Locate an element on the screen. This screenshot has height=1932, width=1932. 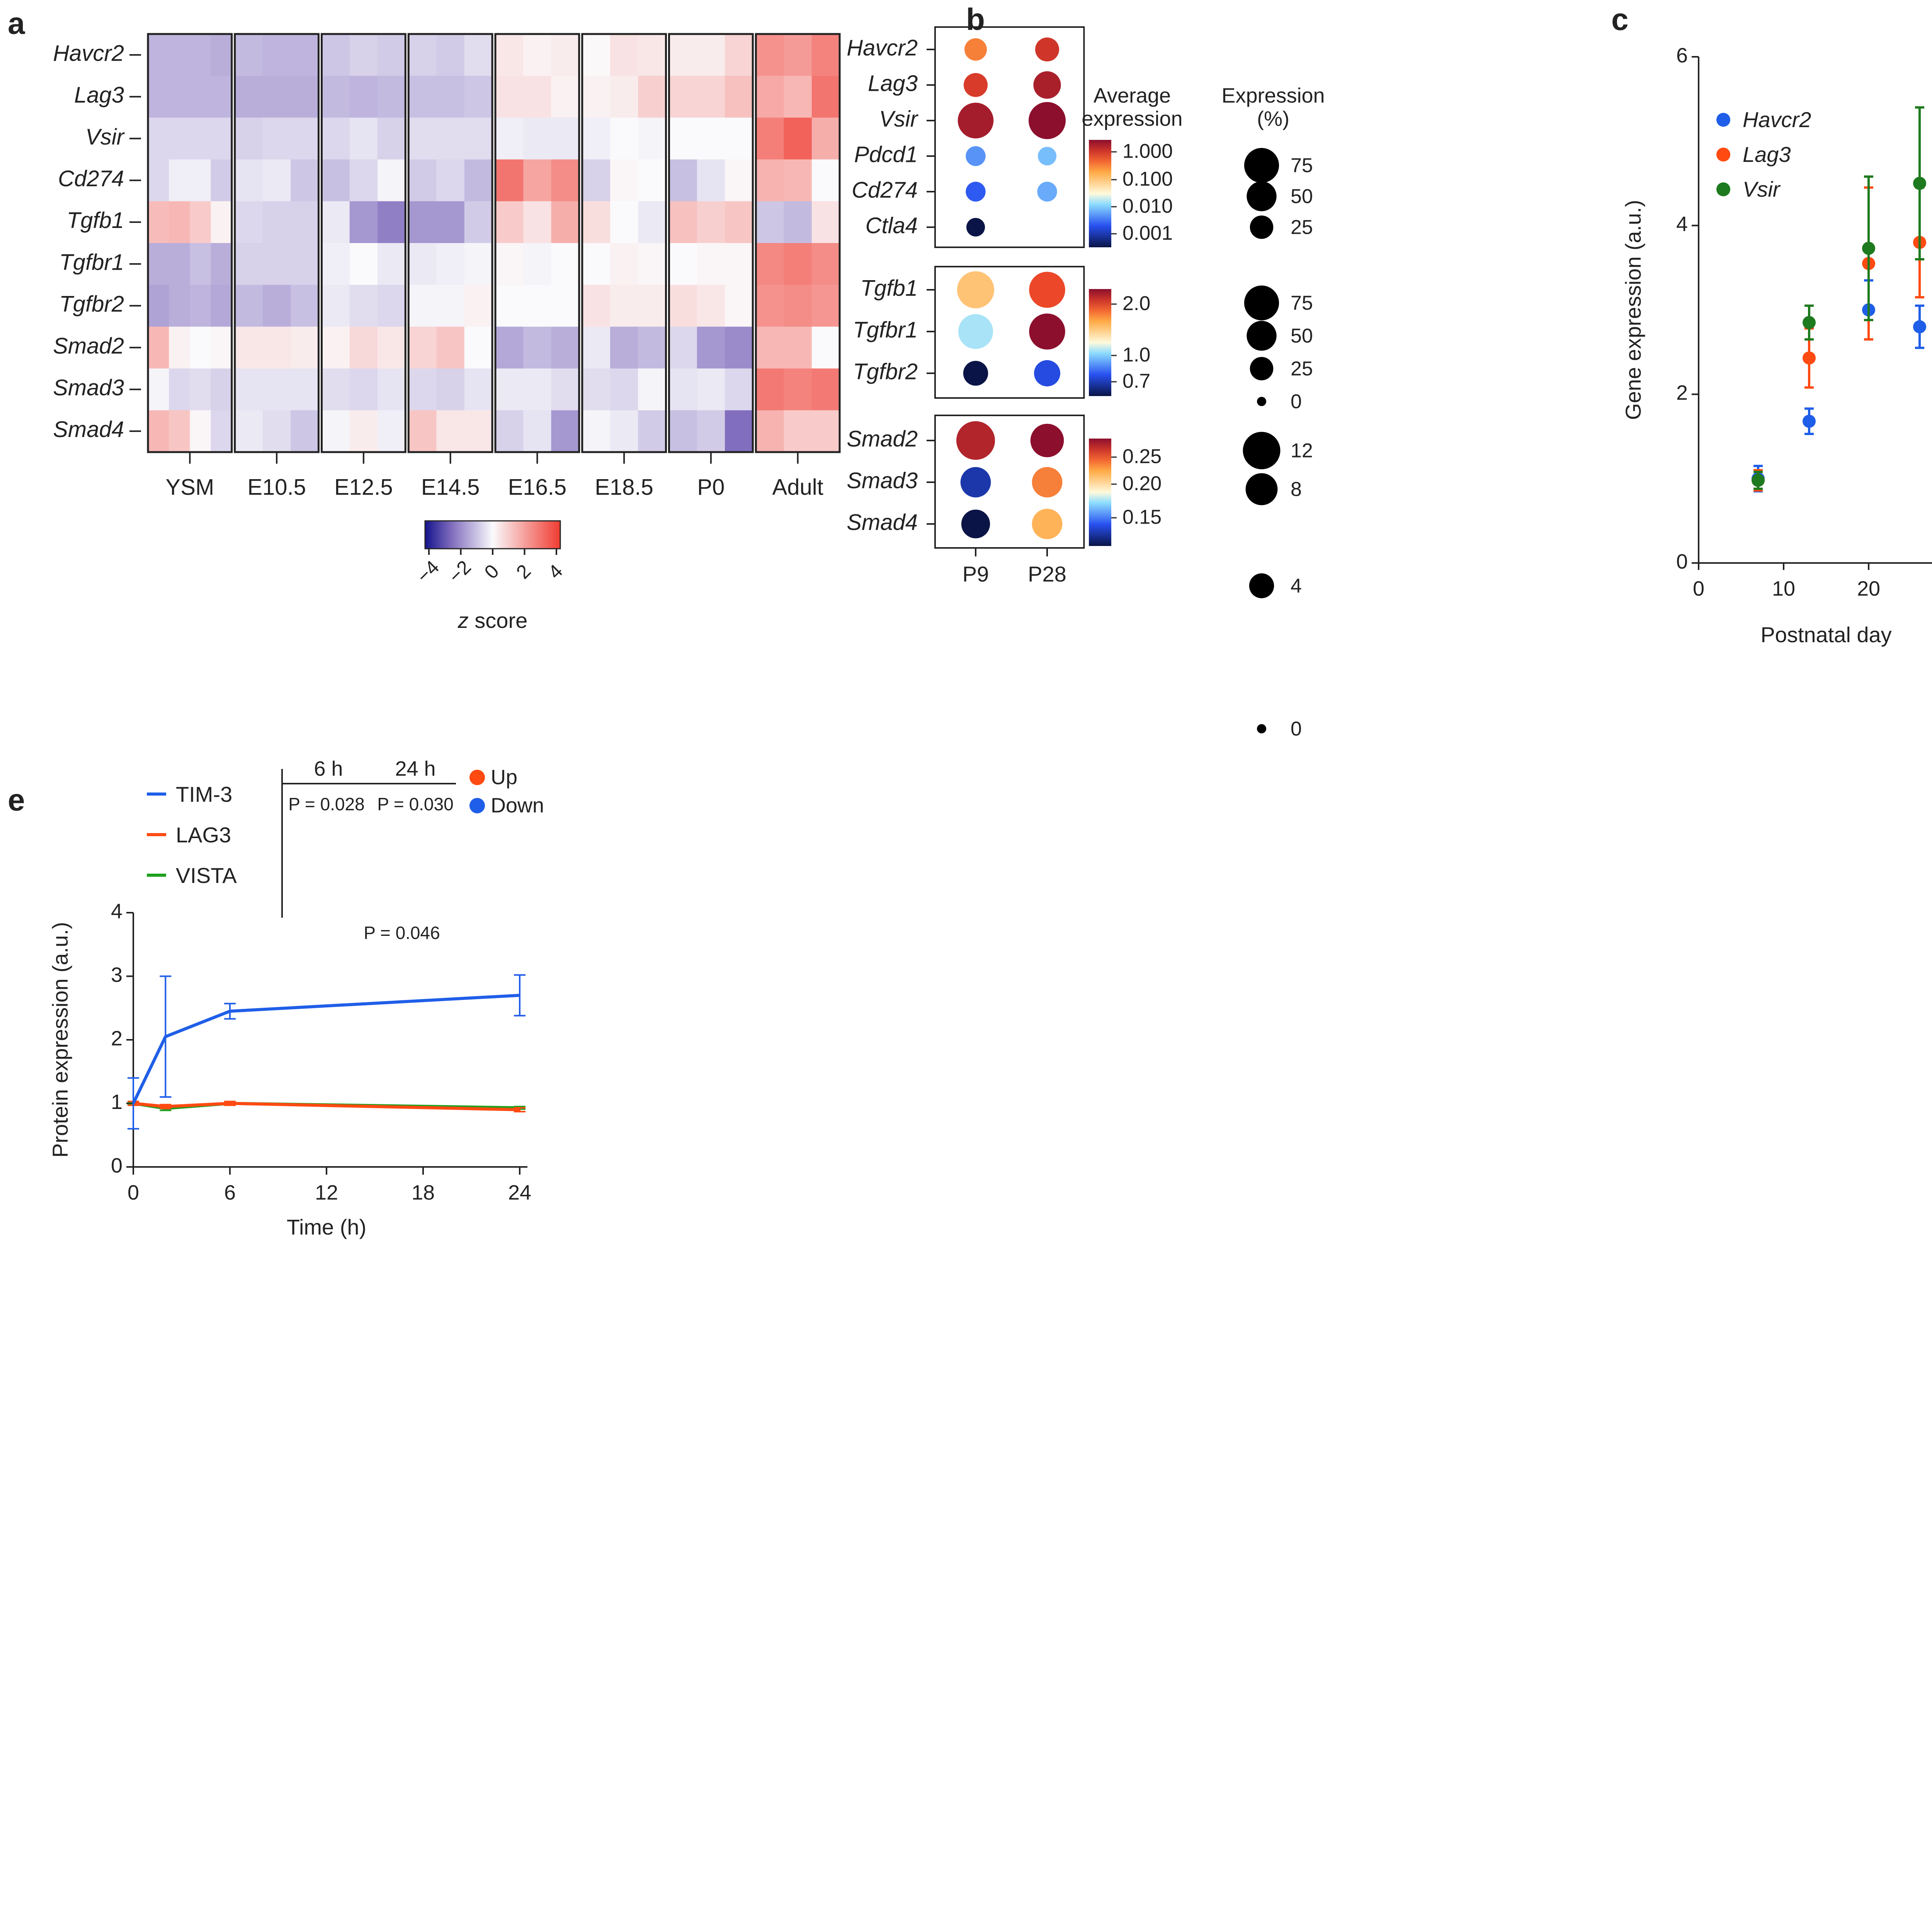
p-up-6h: P = 0.028 is located at coordinates (326, 804).